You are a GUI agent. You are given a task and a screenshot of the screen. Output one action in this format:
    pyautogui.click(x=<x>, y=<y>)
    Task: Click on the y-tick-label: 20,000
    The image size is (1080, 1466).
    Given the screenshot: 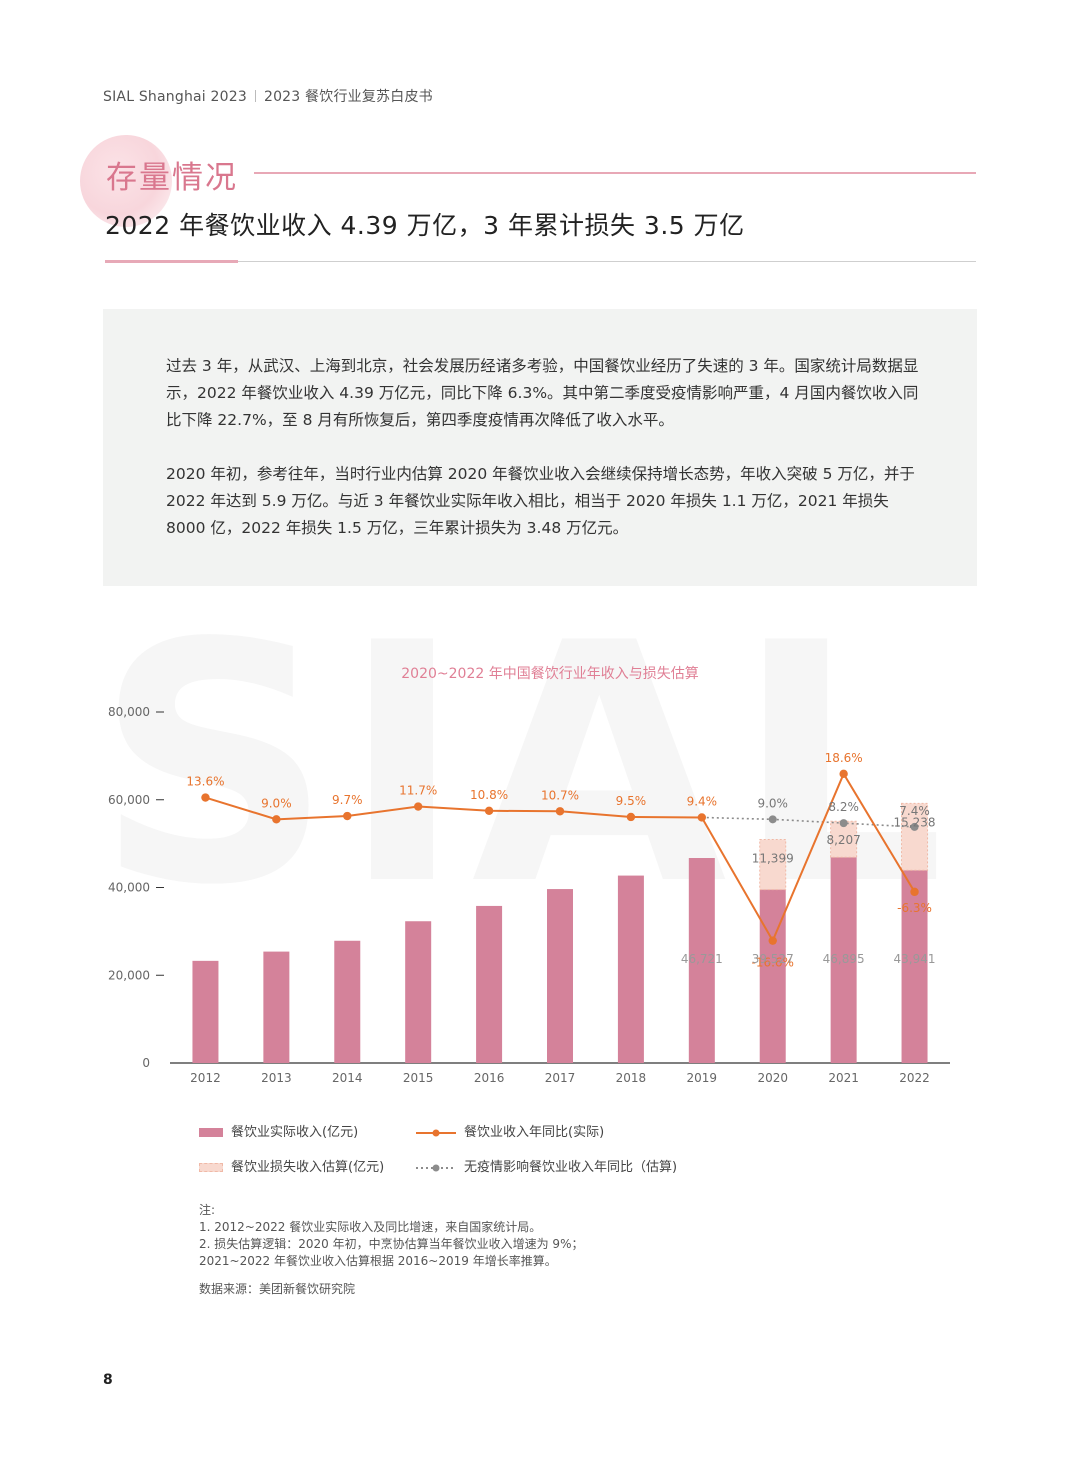 What is the action you would take?
    pyautogui.click(x=129, y=975)
    